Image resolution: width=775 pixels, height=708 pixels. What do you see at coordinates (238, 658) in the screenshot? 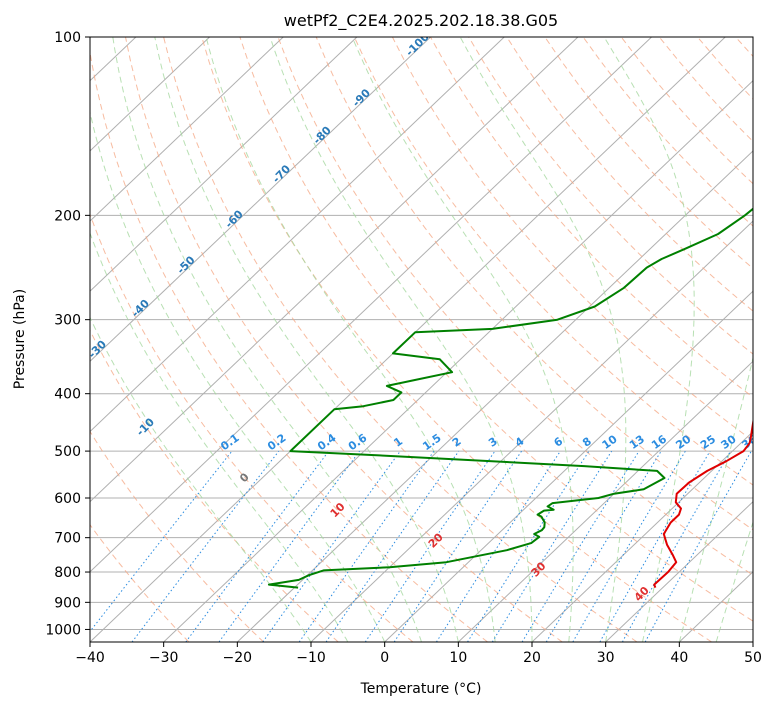
I see `x-tick-label: −20` at bounding box center [238, 658].